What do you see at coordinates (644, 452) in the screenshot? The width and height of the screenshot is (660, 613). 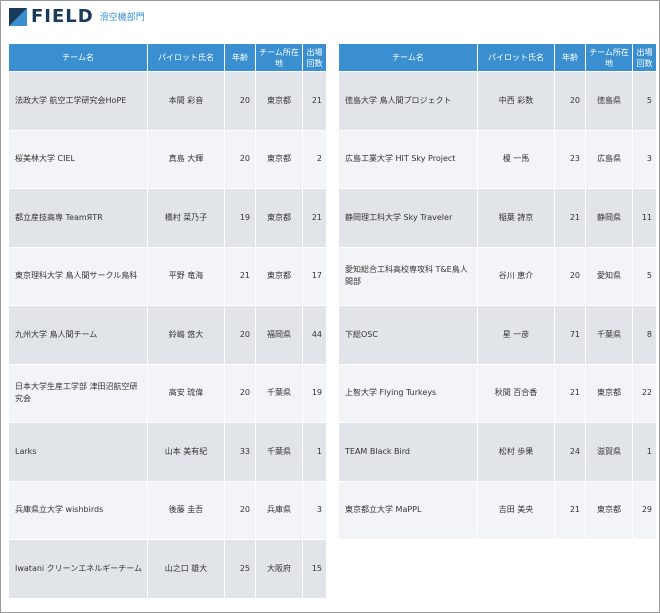 I see `appearances-cell: 1` at bounding box center [644, 452].